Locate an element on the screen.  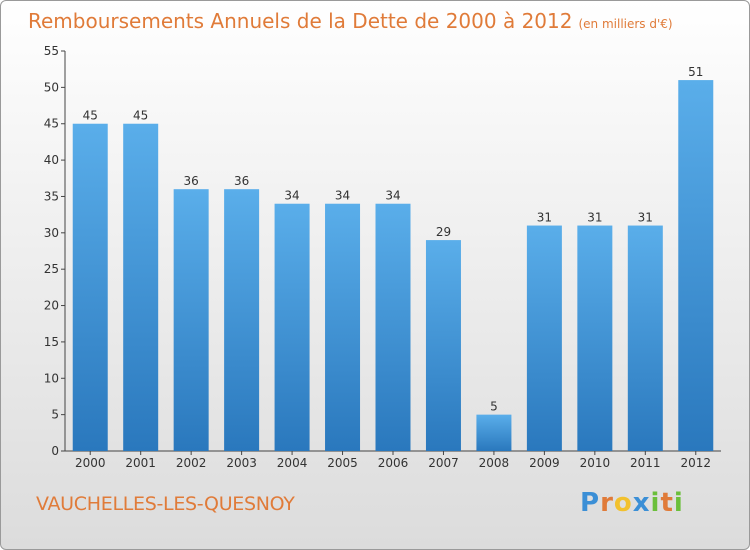
x-tick-label: 2000 is located at coordinates (90, 463).